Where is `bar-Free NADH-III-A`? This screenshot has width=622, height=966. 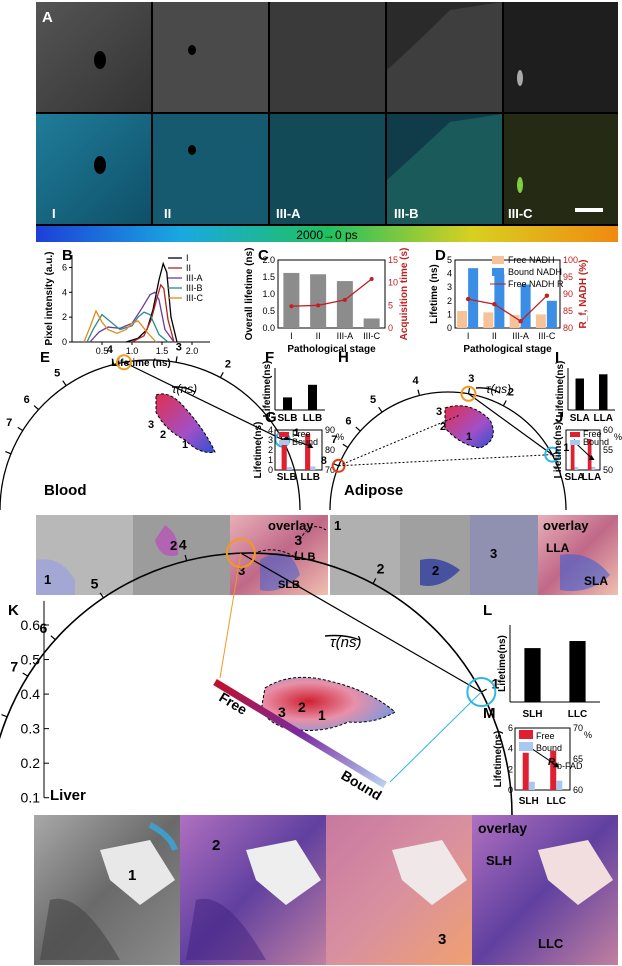
bar-Free NADH-III-A is located at coordinates (514, 321).